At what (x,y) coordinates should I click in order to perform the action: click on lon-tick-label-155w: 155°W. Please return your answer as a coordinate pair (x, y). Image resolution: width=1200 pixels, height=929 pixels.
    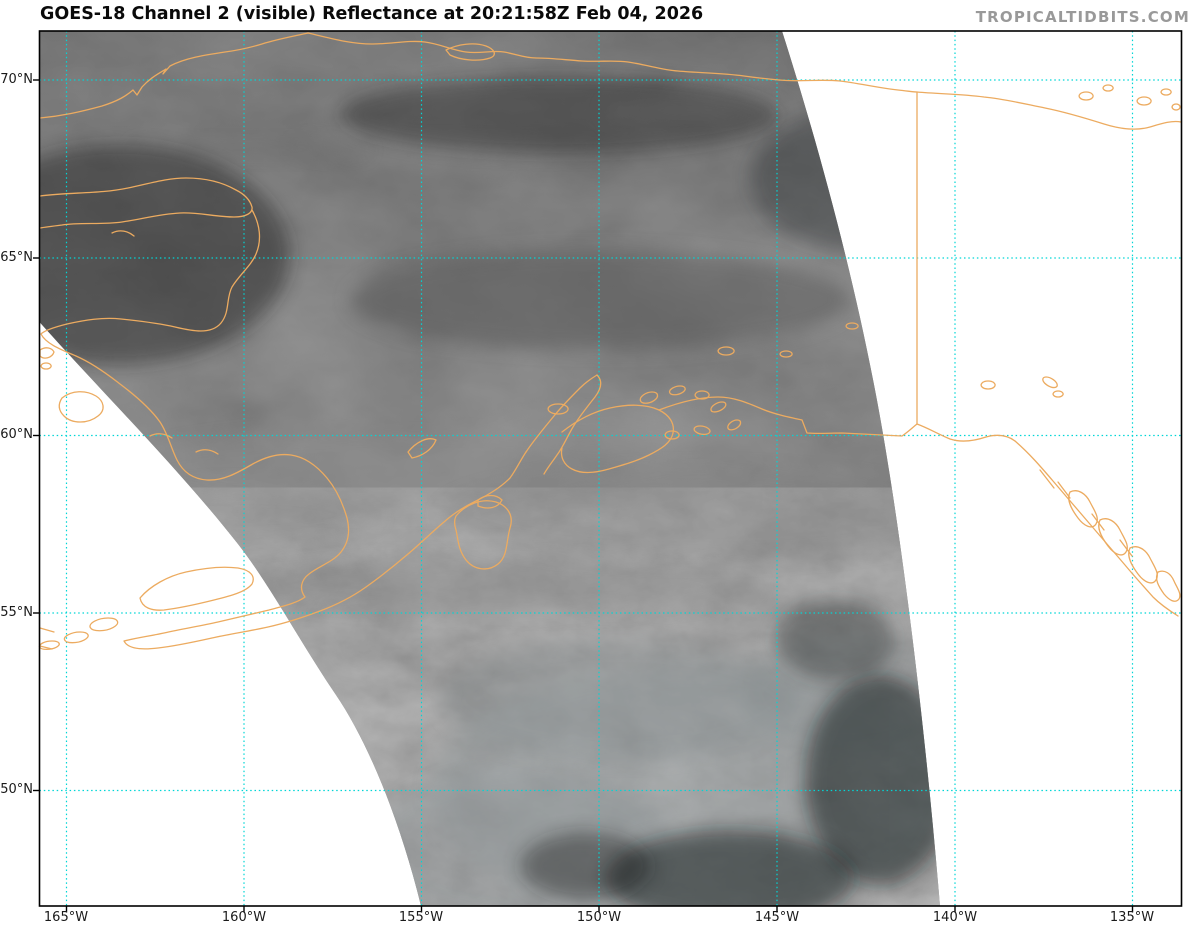
    Looking at the image, I should click on (421, 917).